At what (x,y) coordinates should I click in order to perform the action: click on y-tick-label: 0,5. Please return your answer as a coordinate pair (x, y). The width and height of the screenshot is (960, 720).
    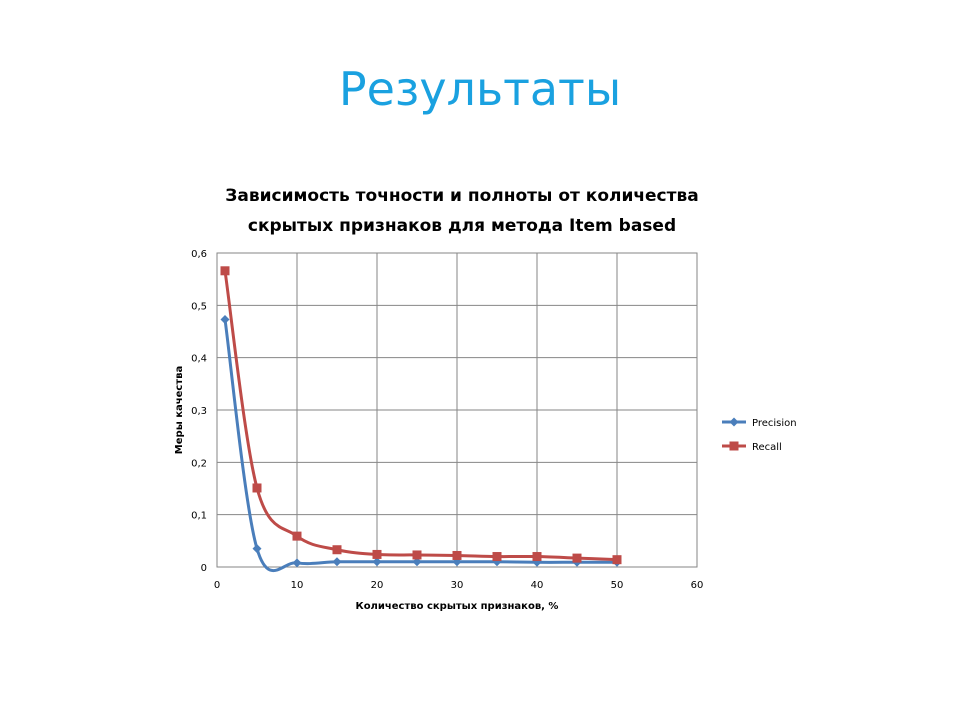
    Looking at the image, I should click on (199, 306).